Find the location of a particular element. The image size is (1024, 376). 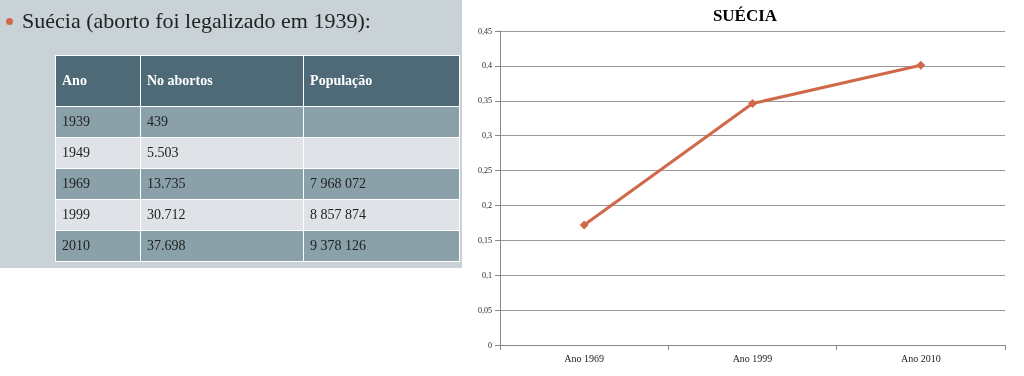

text: No abortos is located at coordinates (222, 81).